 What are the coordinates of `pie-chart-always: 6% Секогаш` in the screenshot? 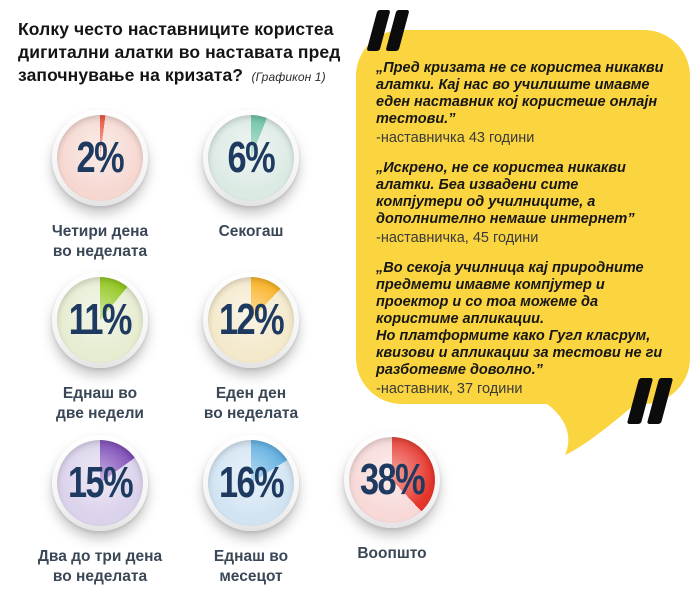 It's located at (251, 175).